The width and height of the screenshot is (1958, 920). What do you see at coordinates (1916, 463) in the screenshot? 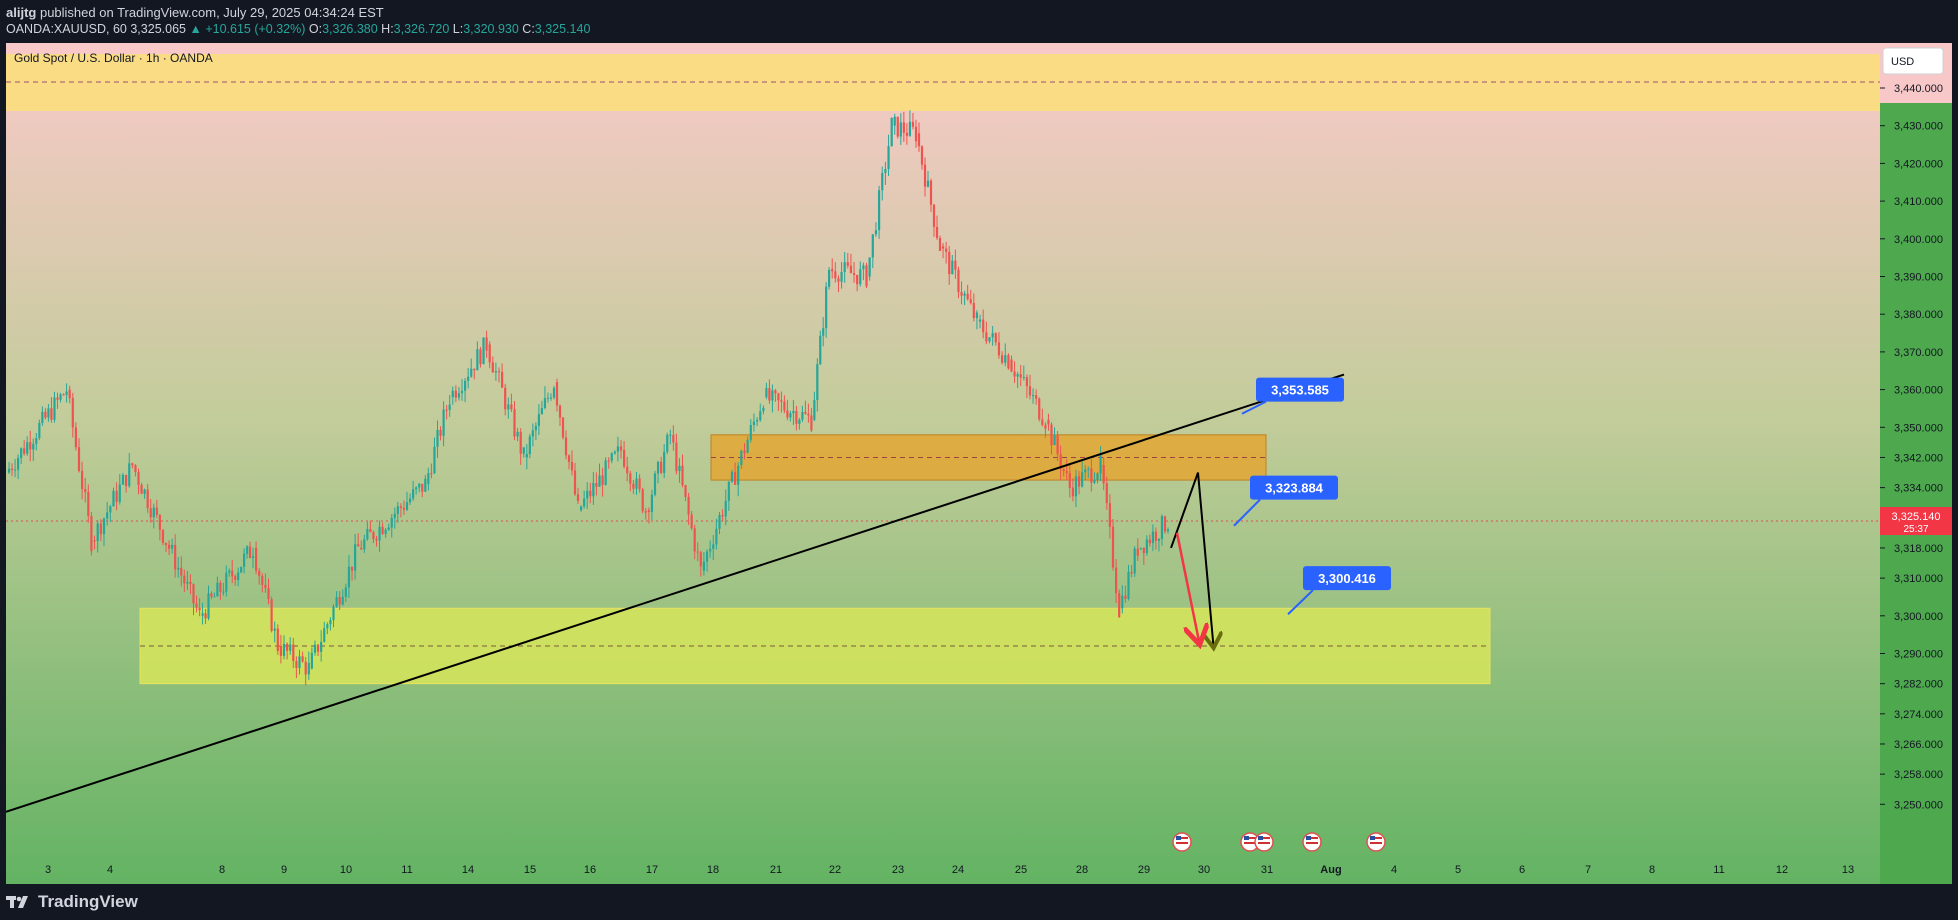
I see `price-scale-background` at bounding box center [1916, 463].